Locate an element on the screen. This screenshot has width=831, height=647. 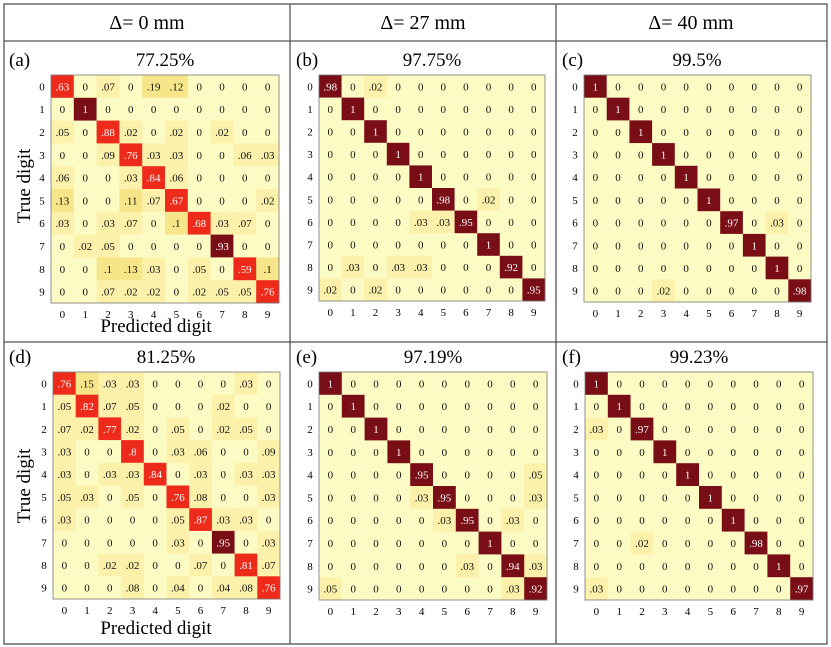
x-tick-label: 5 is located at coordinates (178, 611).